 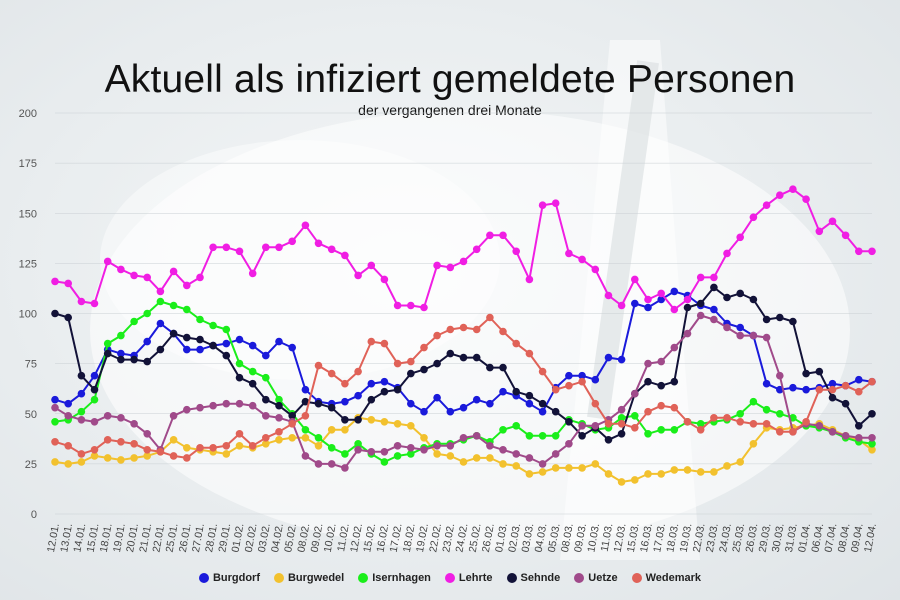 What do you see at coordinates (185, 537) in the screenshot?
I see `x-tick-label: 26.01.` at bounding box center [185, 537].